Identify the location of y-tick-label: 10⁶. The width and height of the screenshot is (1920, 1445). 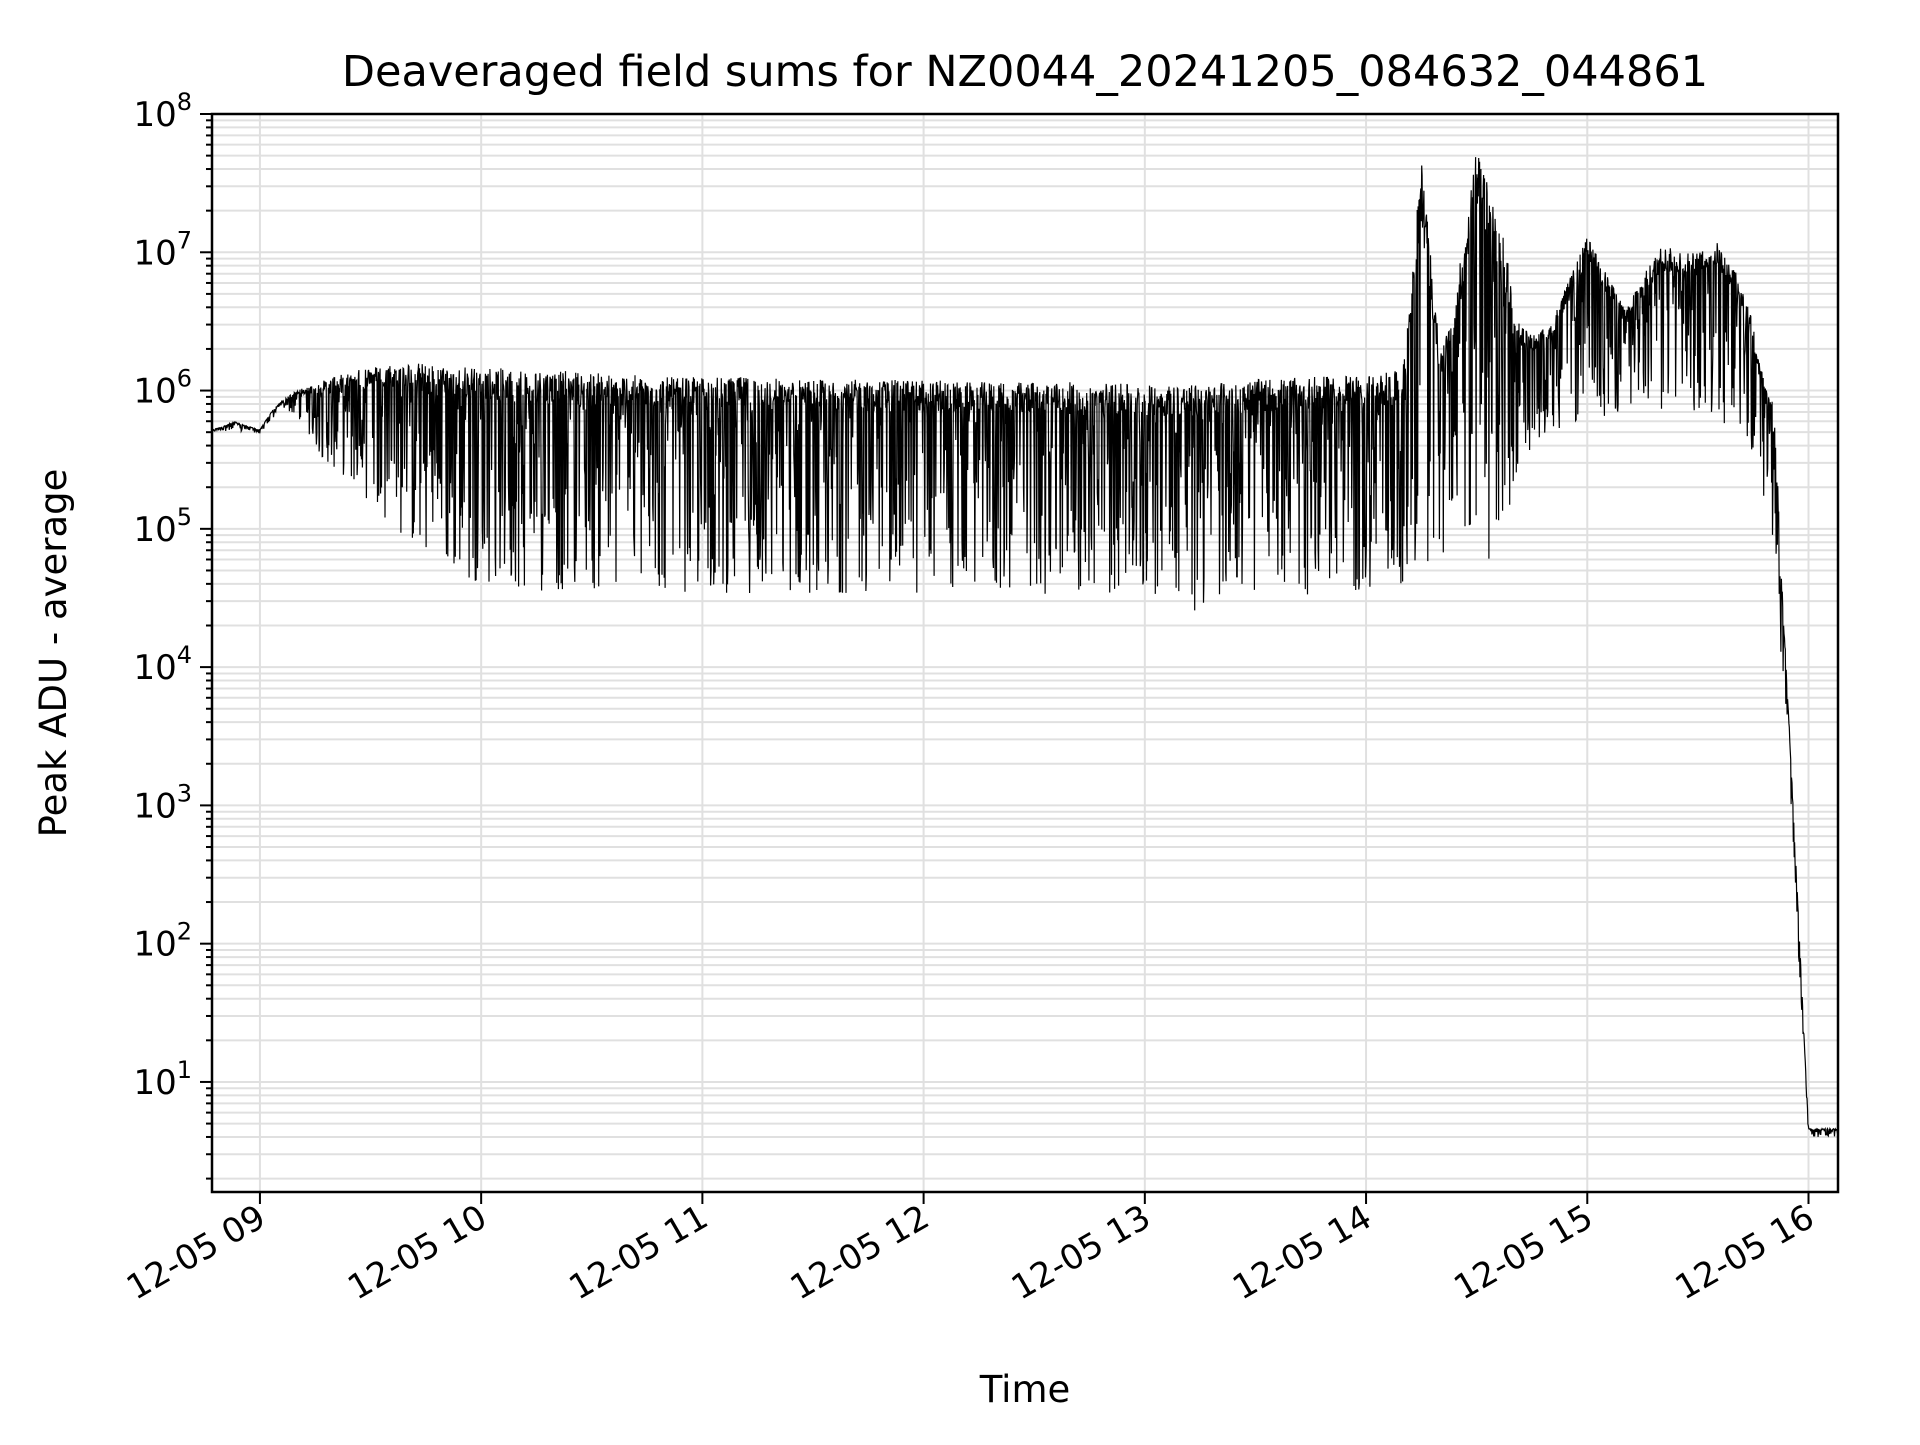
(162, 388).